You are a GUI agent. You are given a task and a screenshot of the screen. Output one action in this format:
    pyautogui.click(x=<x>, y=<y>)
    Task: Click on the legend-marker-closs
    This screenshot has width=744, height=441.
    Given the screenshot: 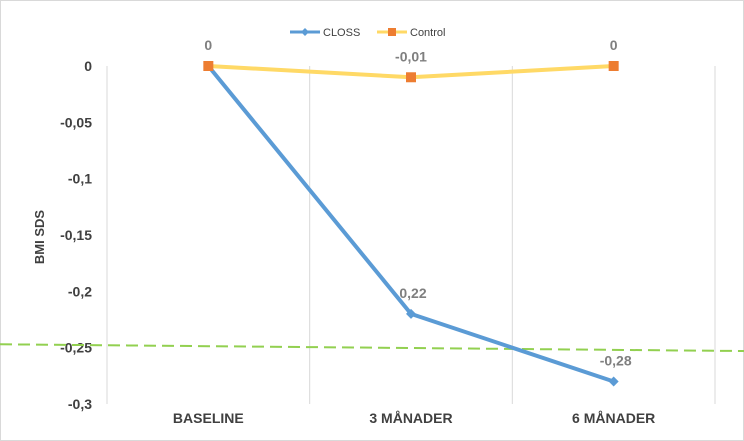 What is the action you would take?
    pyautogui.click(x=305, y=32)
    